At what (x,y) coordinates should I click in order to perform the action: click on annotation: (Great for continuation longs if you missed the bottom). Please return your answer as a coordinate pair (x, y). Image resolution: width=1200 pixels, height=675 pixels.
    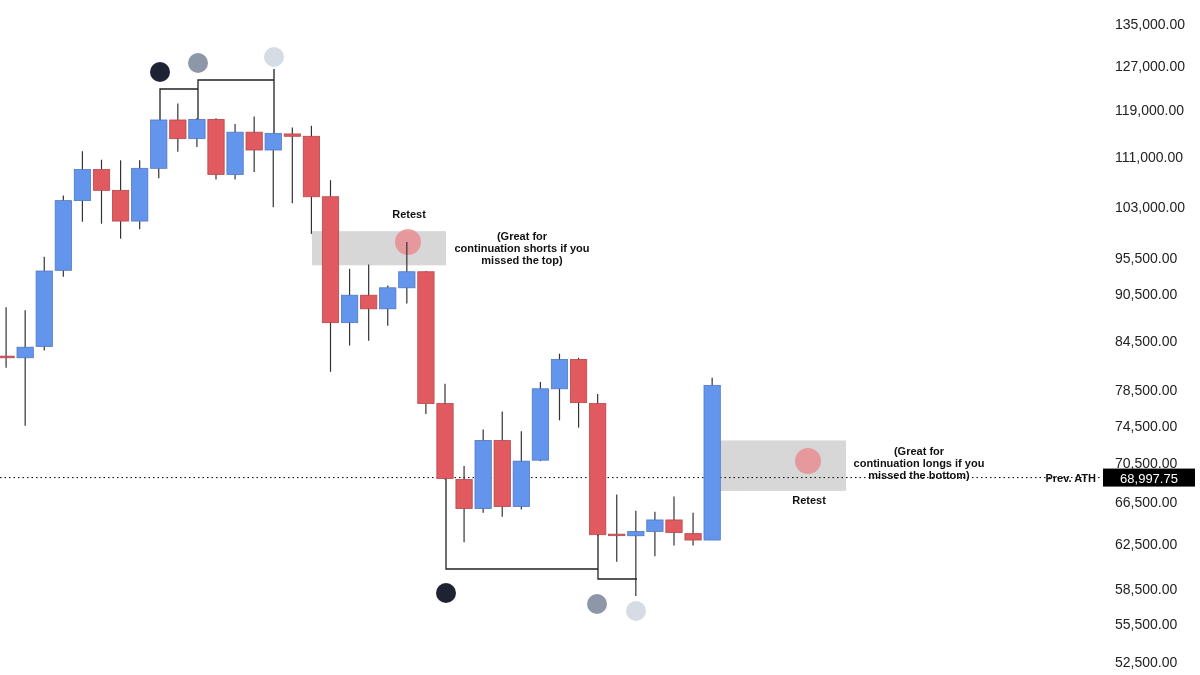
    Looking at the image, I should click on (919, 463).